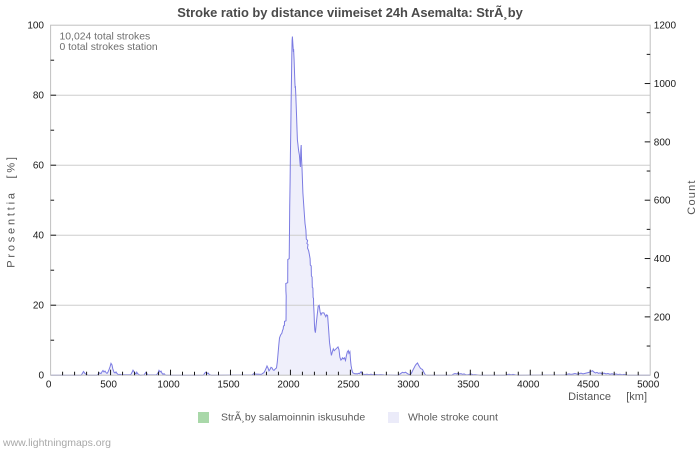  What do you see at coordinates (662, 259) in the screenshot?
I see `svg-text: 400` at bounding box center [662, 259].